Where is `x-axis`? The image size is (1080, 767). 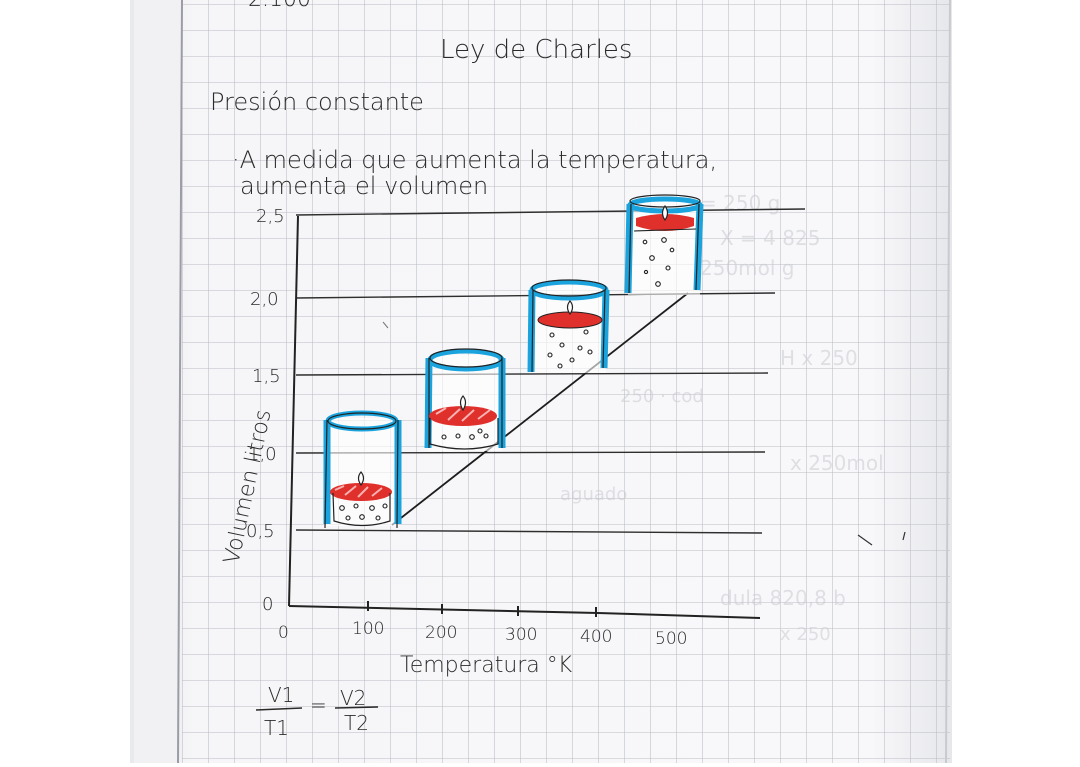
x-axis is located at coordinates (524, 612).